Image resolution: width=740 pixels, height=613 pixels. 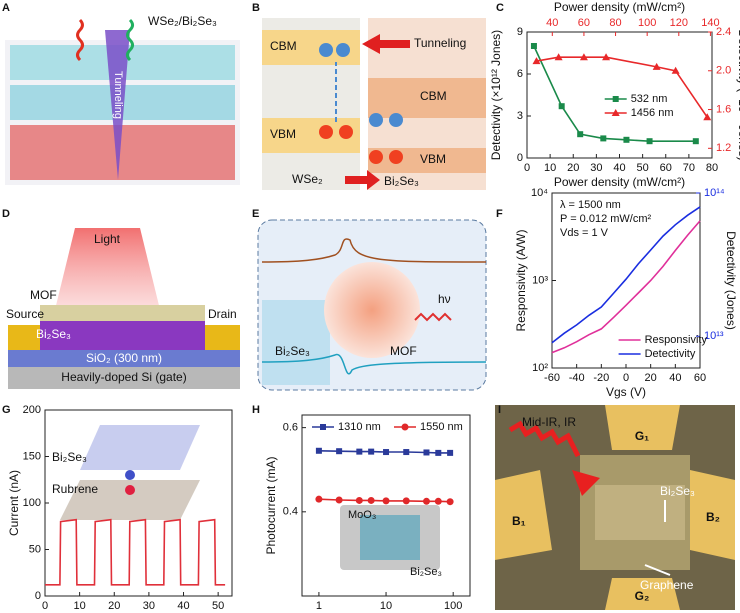 What do you see at coordinates (222, 314) in the screenshot?
I see `label: Drain` at bounding box center [222, 314].